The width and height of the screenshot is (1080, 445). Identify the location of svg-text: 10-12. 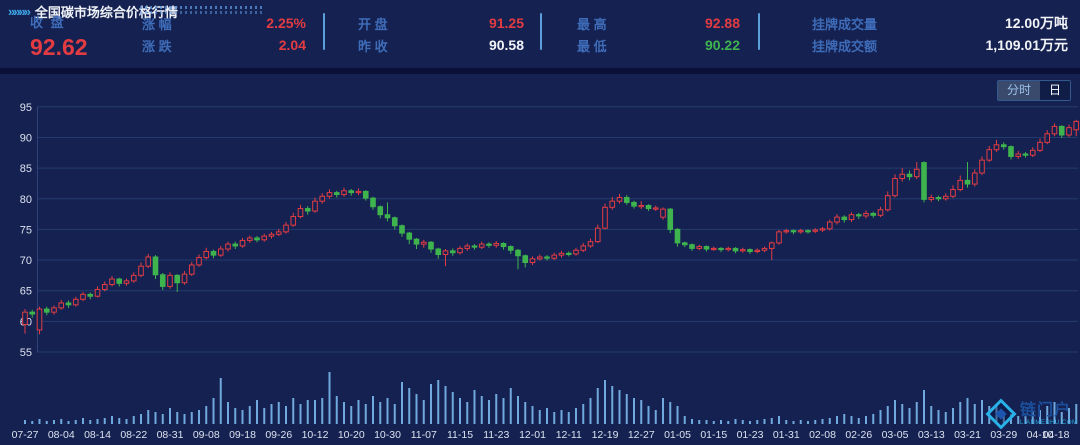
(315, 434).